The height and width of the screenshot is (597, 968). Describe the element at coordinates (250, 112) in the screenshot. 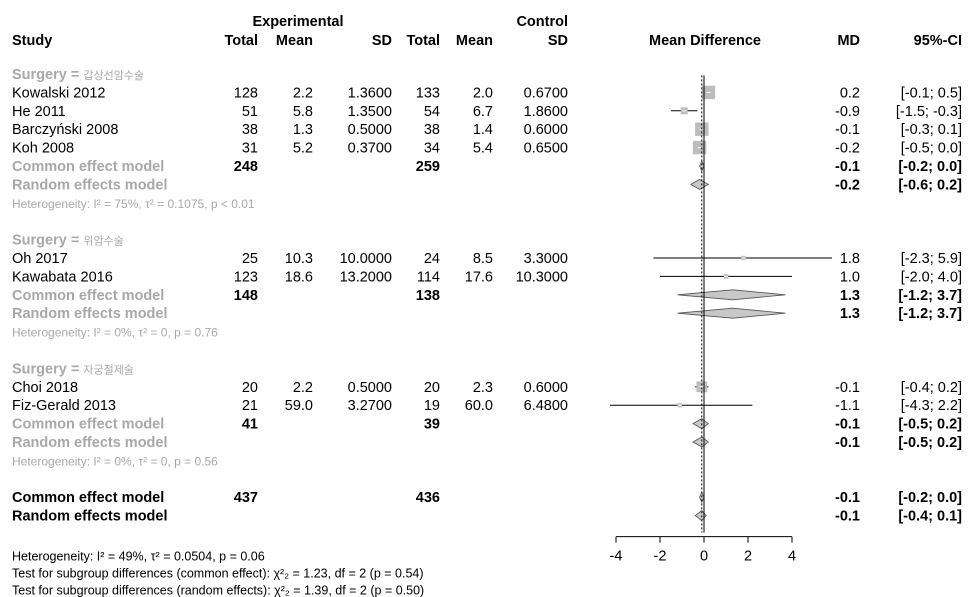

I see `exp-total: 51` at that location.